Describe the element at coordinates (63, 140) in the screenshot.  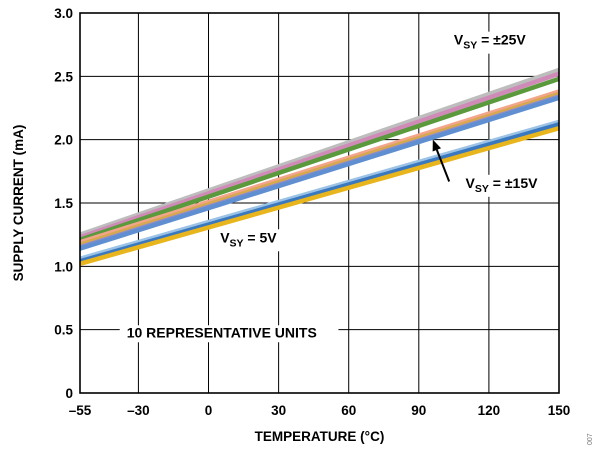
I see `y-tick-label: 2.0` at that location.